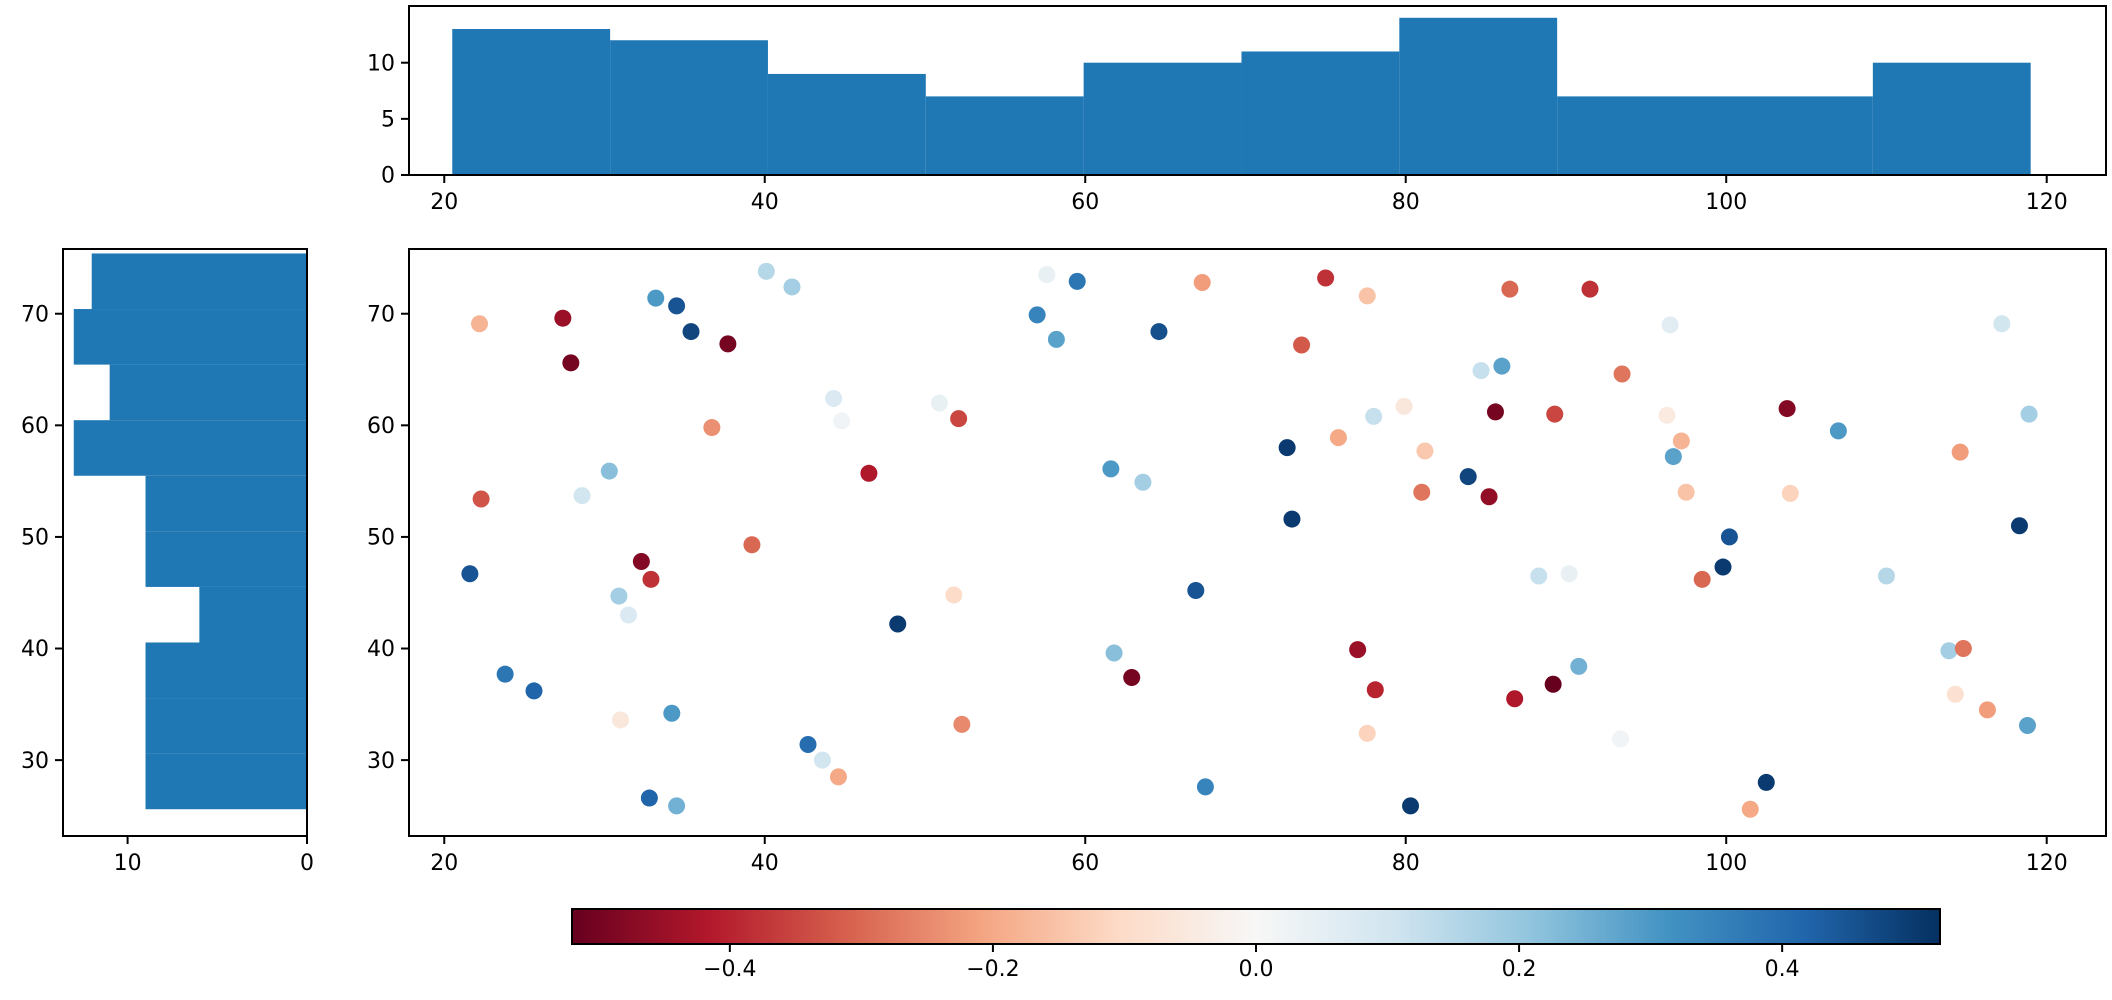  I want to click on colorbar-tick-label: 0.0, so click(1256, 969).